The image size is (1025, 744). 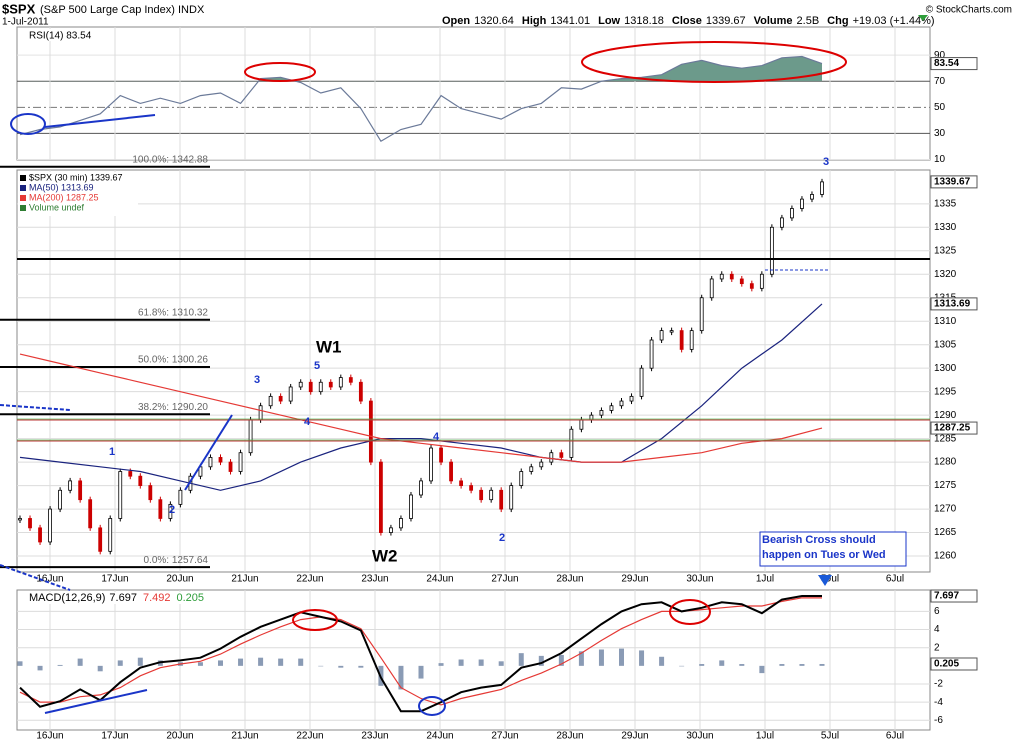 What do you see at coordinates (945, 438) in the screenshot?
I see `y-tick-label: 1285` at bounding box center [945, 438].